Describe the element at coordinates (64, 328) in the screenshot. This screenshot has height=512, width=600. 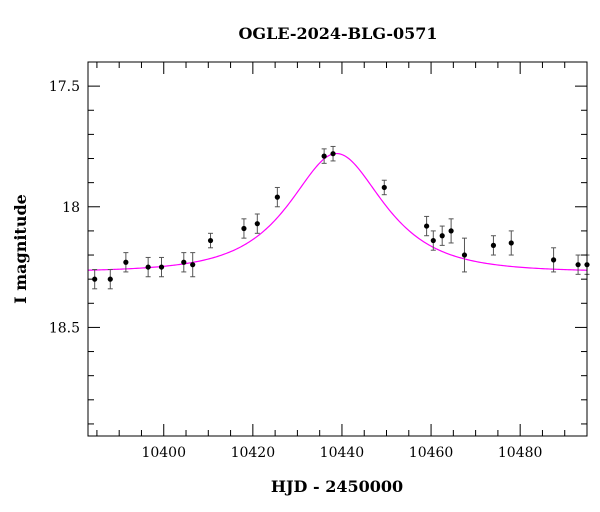
I see `y-tick-label: 18.5` at that location.